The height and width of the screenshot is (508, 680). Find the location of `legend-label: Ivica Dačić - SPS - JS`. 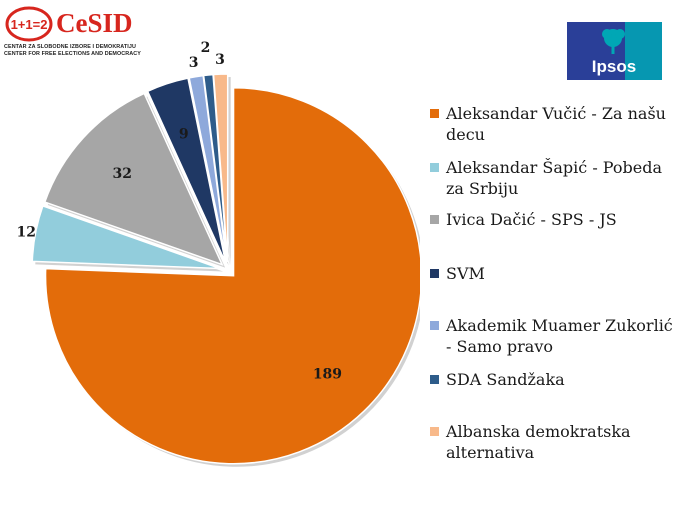

legend-label: Ivica Dačić - SPS - JS is located at coordinates (531, 219).